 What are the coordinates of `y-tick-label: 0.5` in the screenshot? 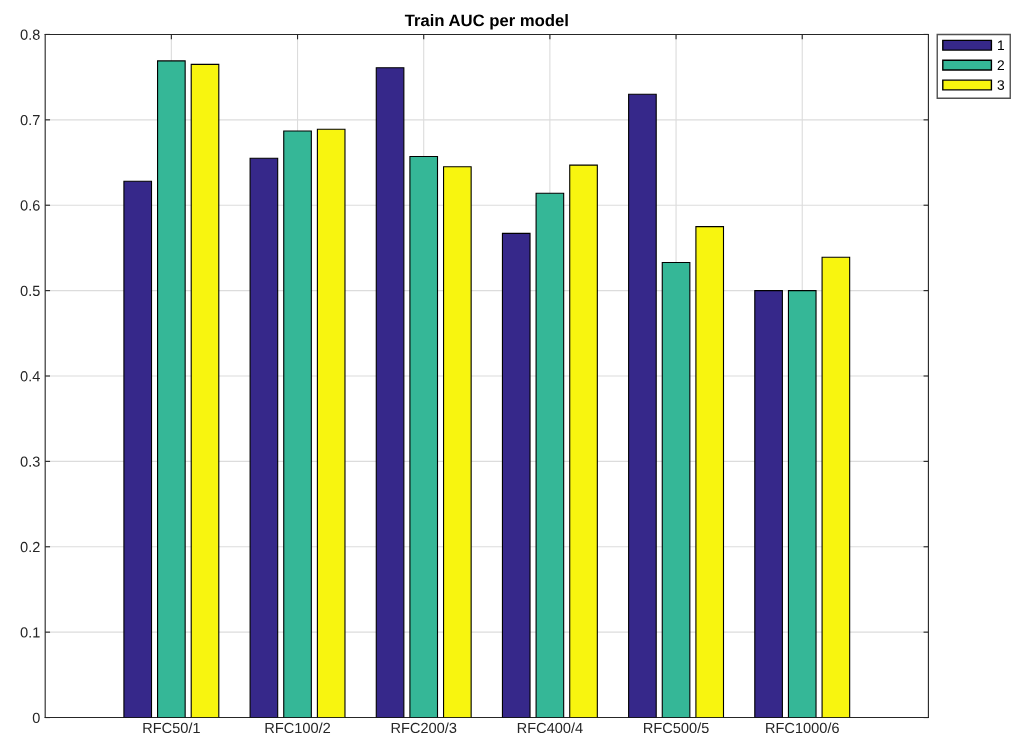 It's located at (30, 291).